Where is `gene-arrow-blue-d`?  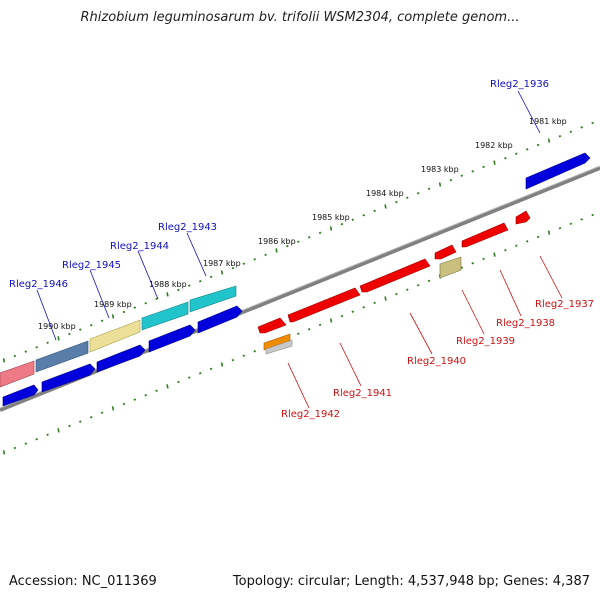
gene-arrow-blue-d is located at coordinates (68, 378).